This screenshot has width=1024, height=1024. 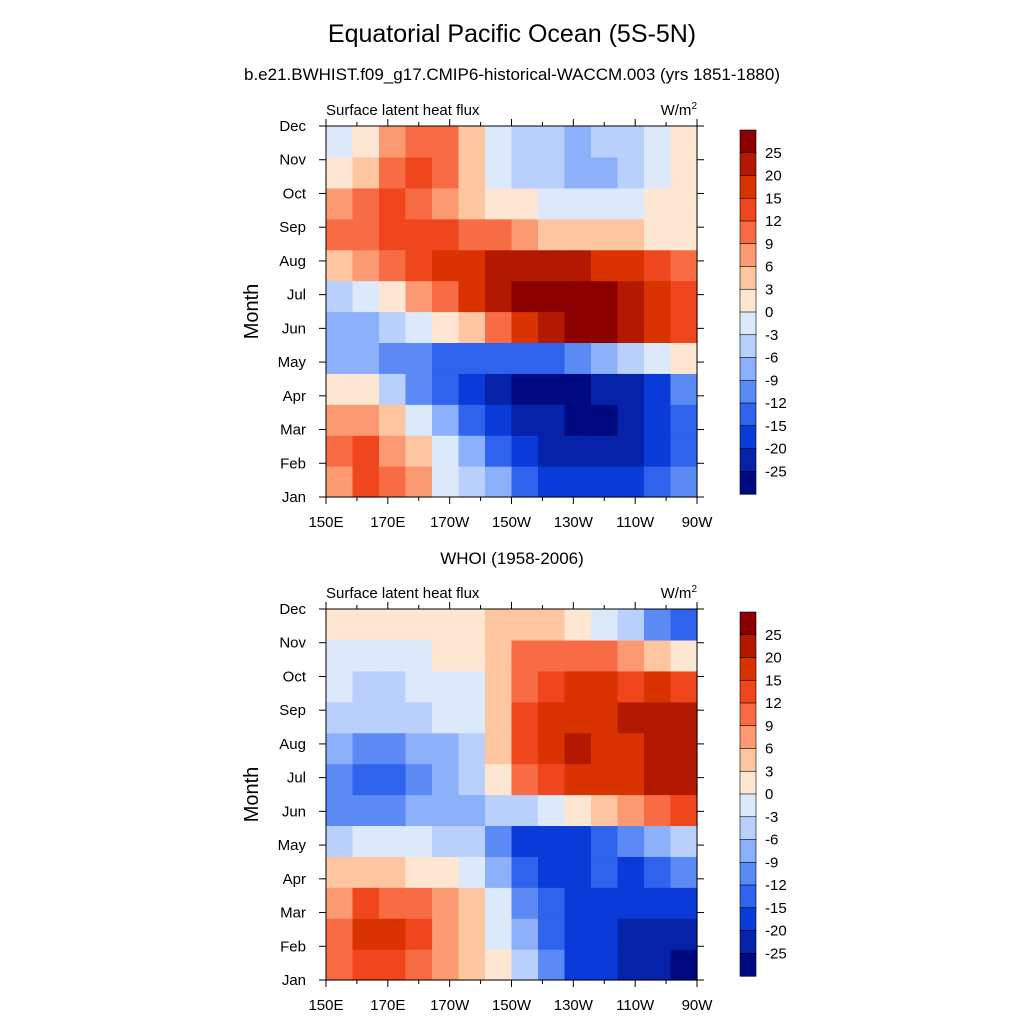 What do you see at coordinates (773, 176) in the screenshot?
I see `colorbar-label: 20` at bounding box center [773, 176].